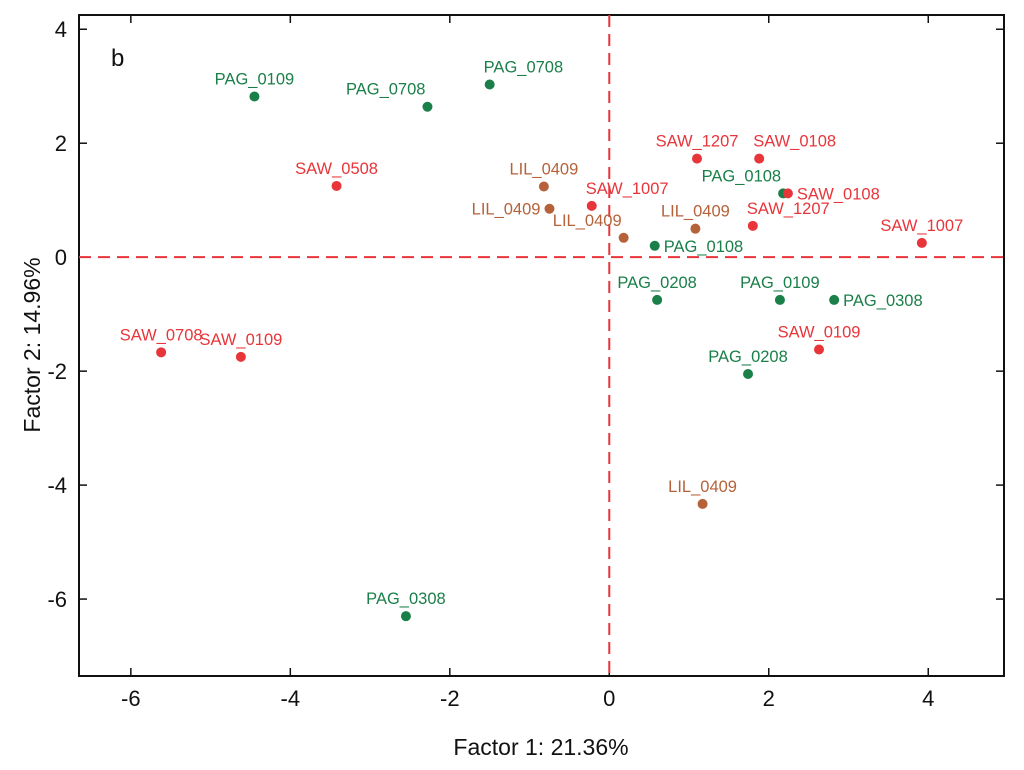  What do you see at coordinates (57, 371) in the screenshot?
I see `y-tick-label: -2` at bounding box center [57, 371].